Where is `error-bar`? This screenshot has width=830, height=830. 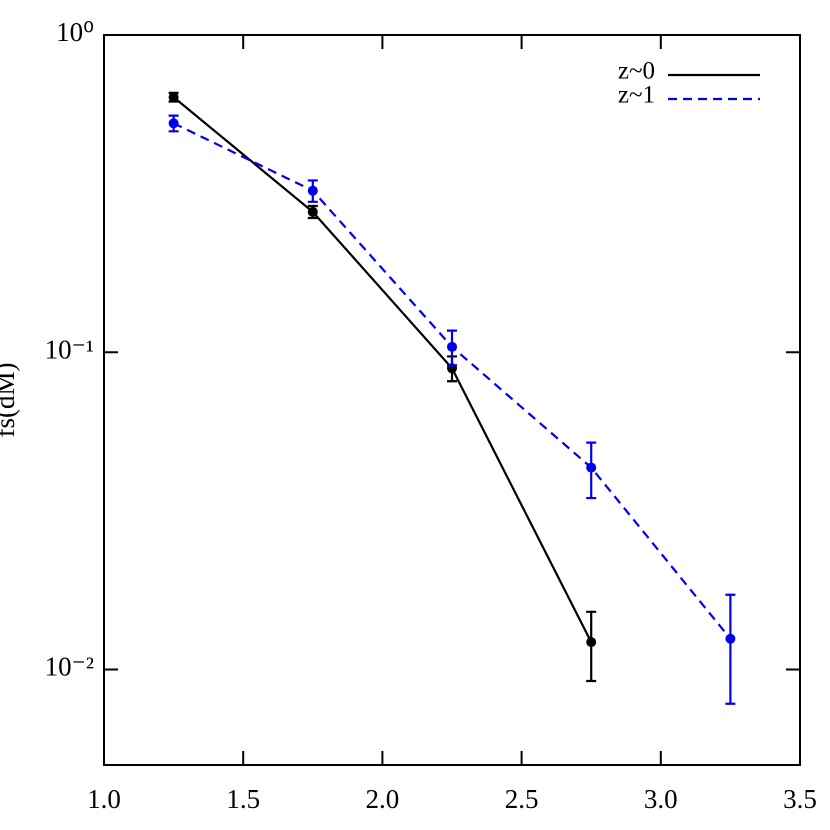
error-bar is located at coordinates (730, 649).